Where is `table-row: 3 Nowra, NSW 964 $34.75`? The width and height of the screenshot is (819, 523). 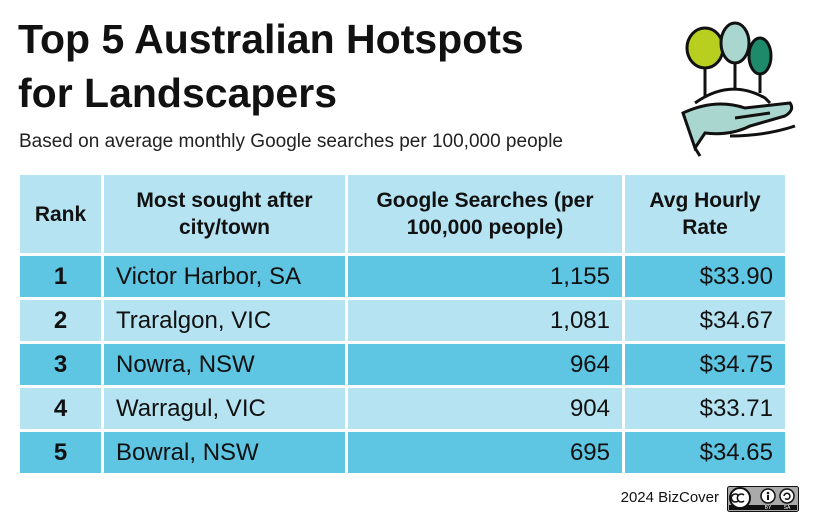
table-row: 3 Nowra, NSW 964 $34.75 is located at coordinates (402, 364).